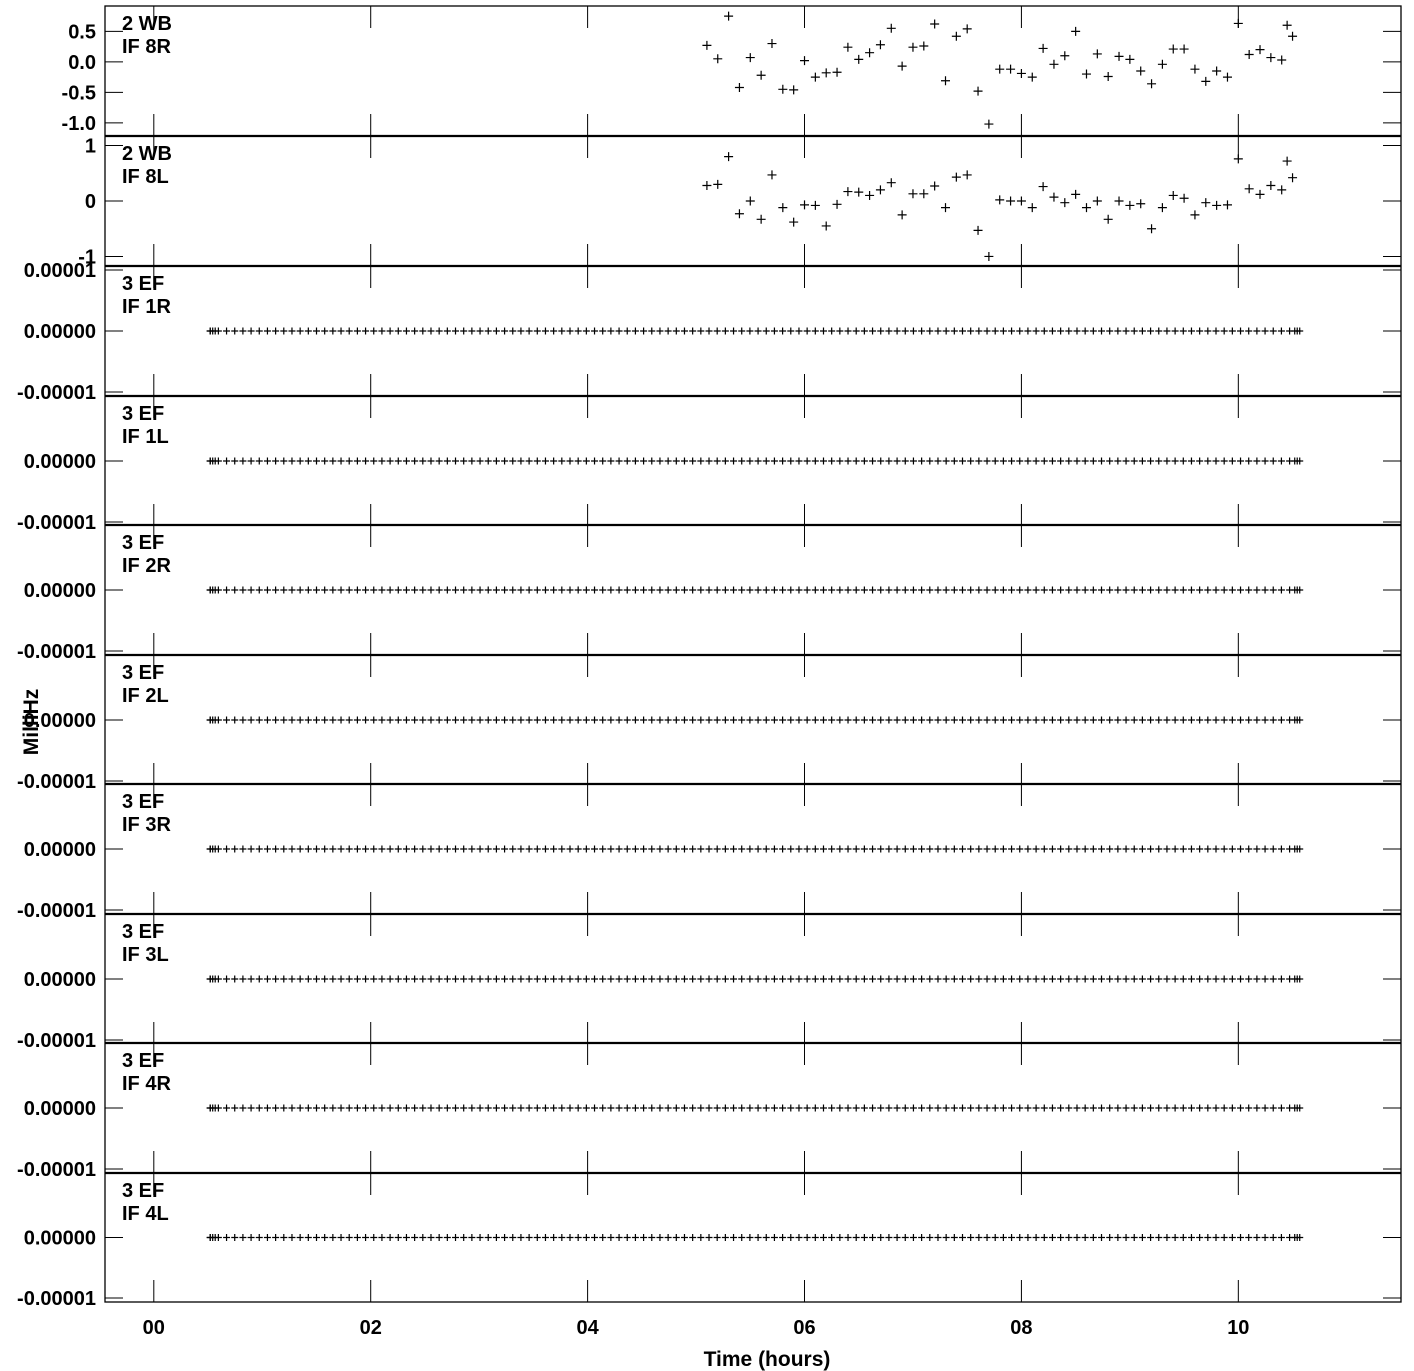 Image resolution: width=1414 pixels, height=1371 pixels. I want to click on panel-label-line2: IF 3L, so click(145, 955).